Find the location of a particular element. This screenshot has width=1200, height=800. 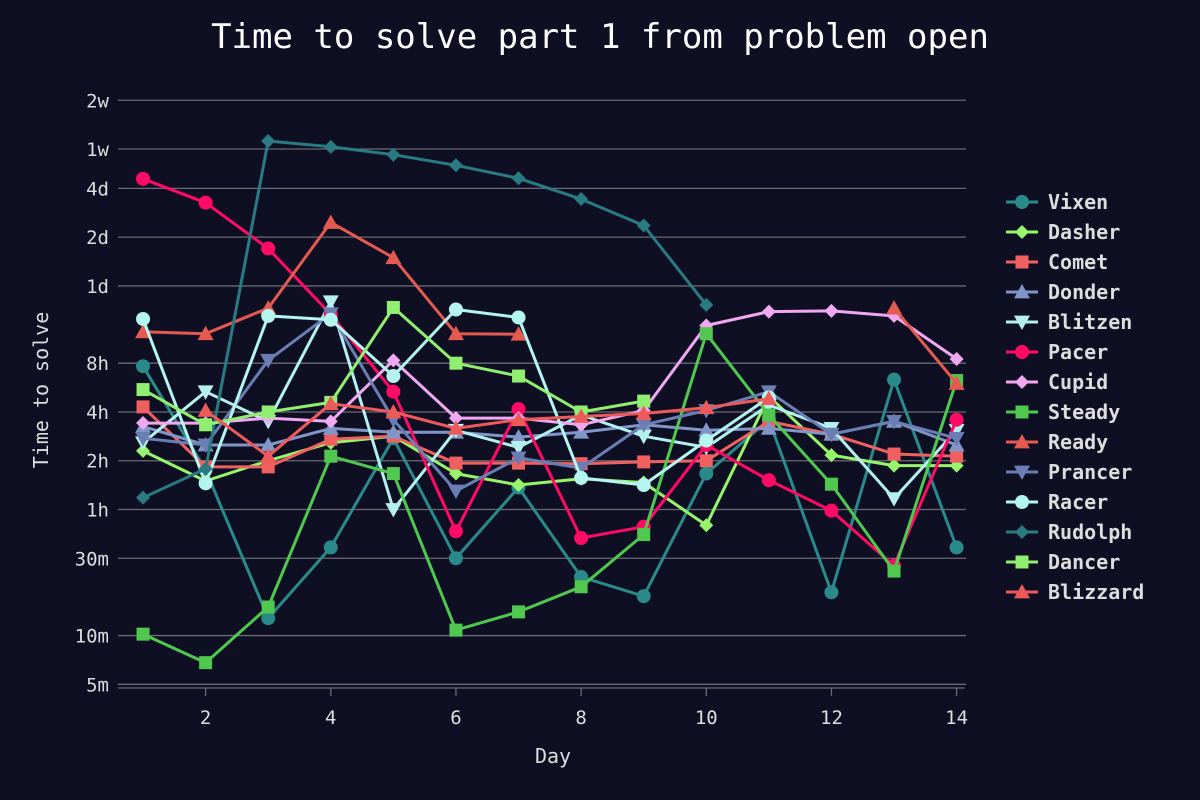

y-tick-label: 5m is located at coordinates (97, 685).